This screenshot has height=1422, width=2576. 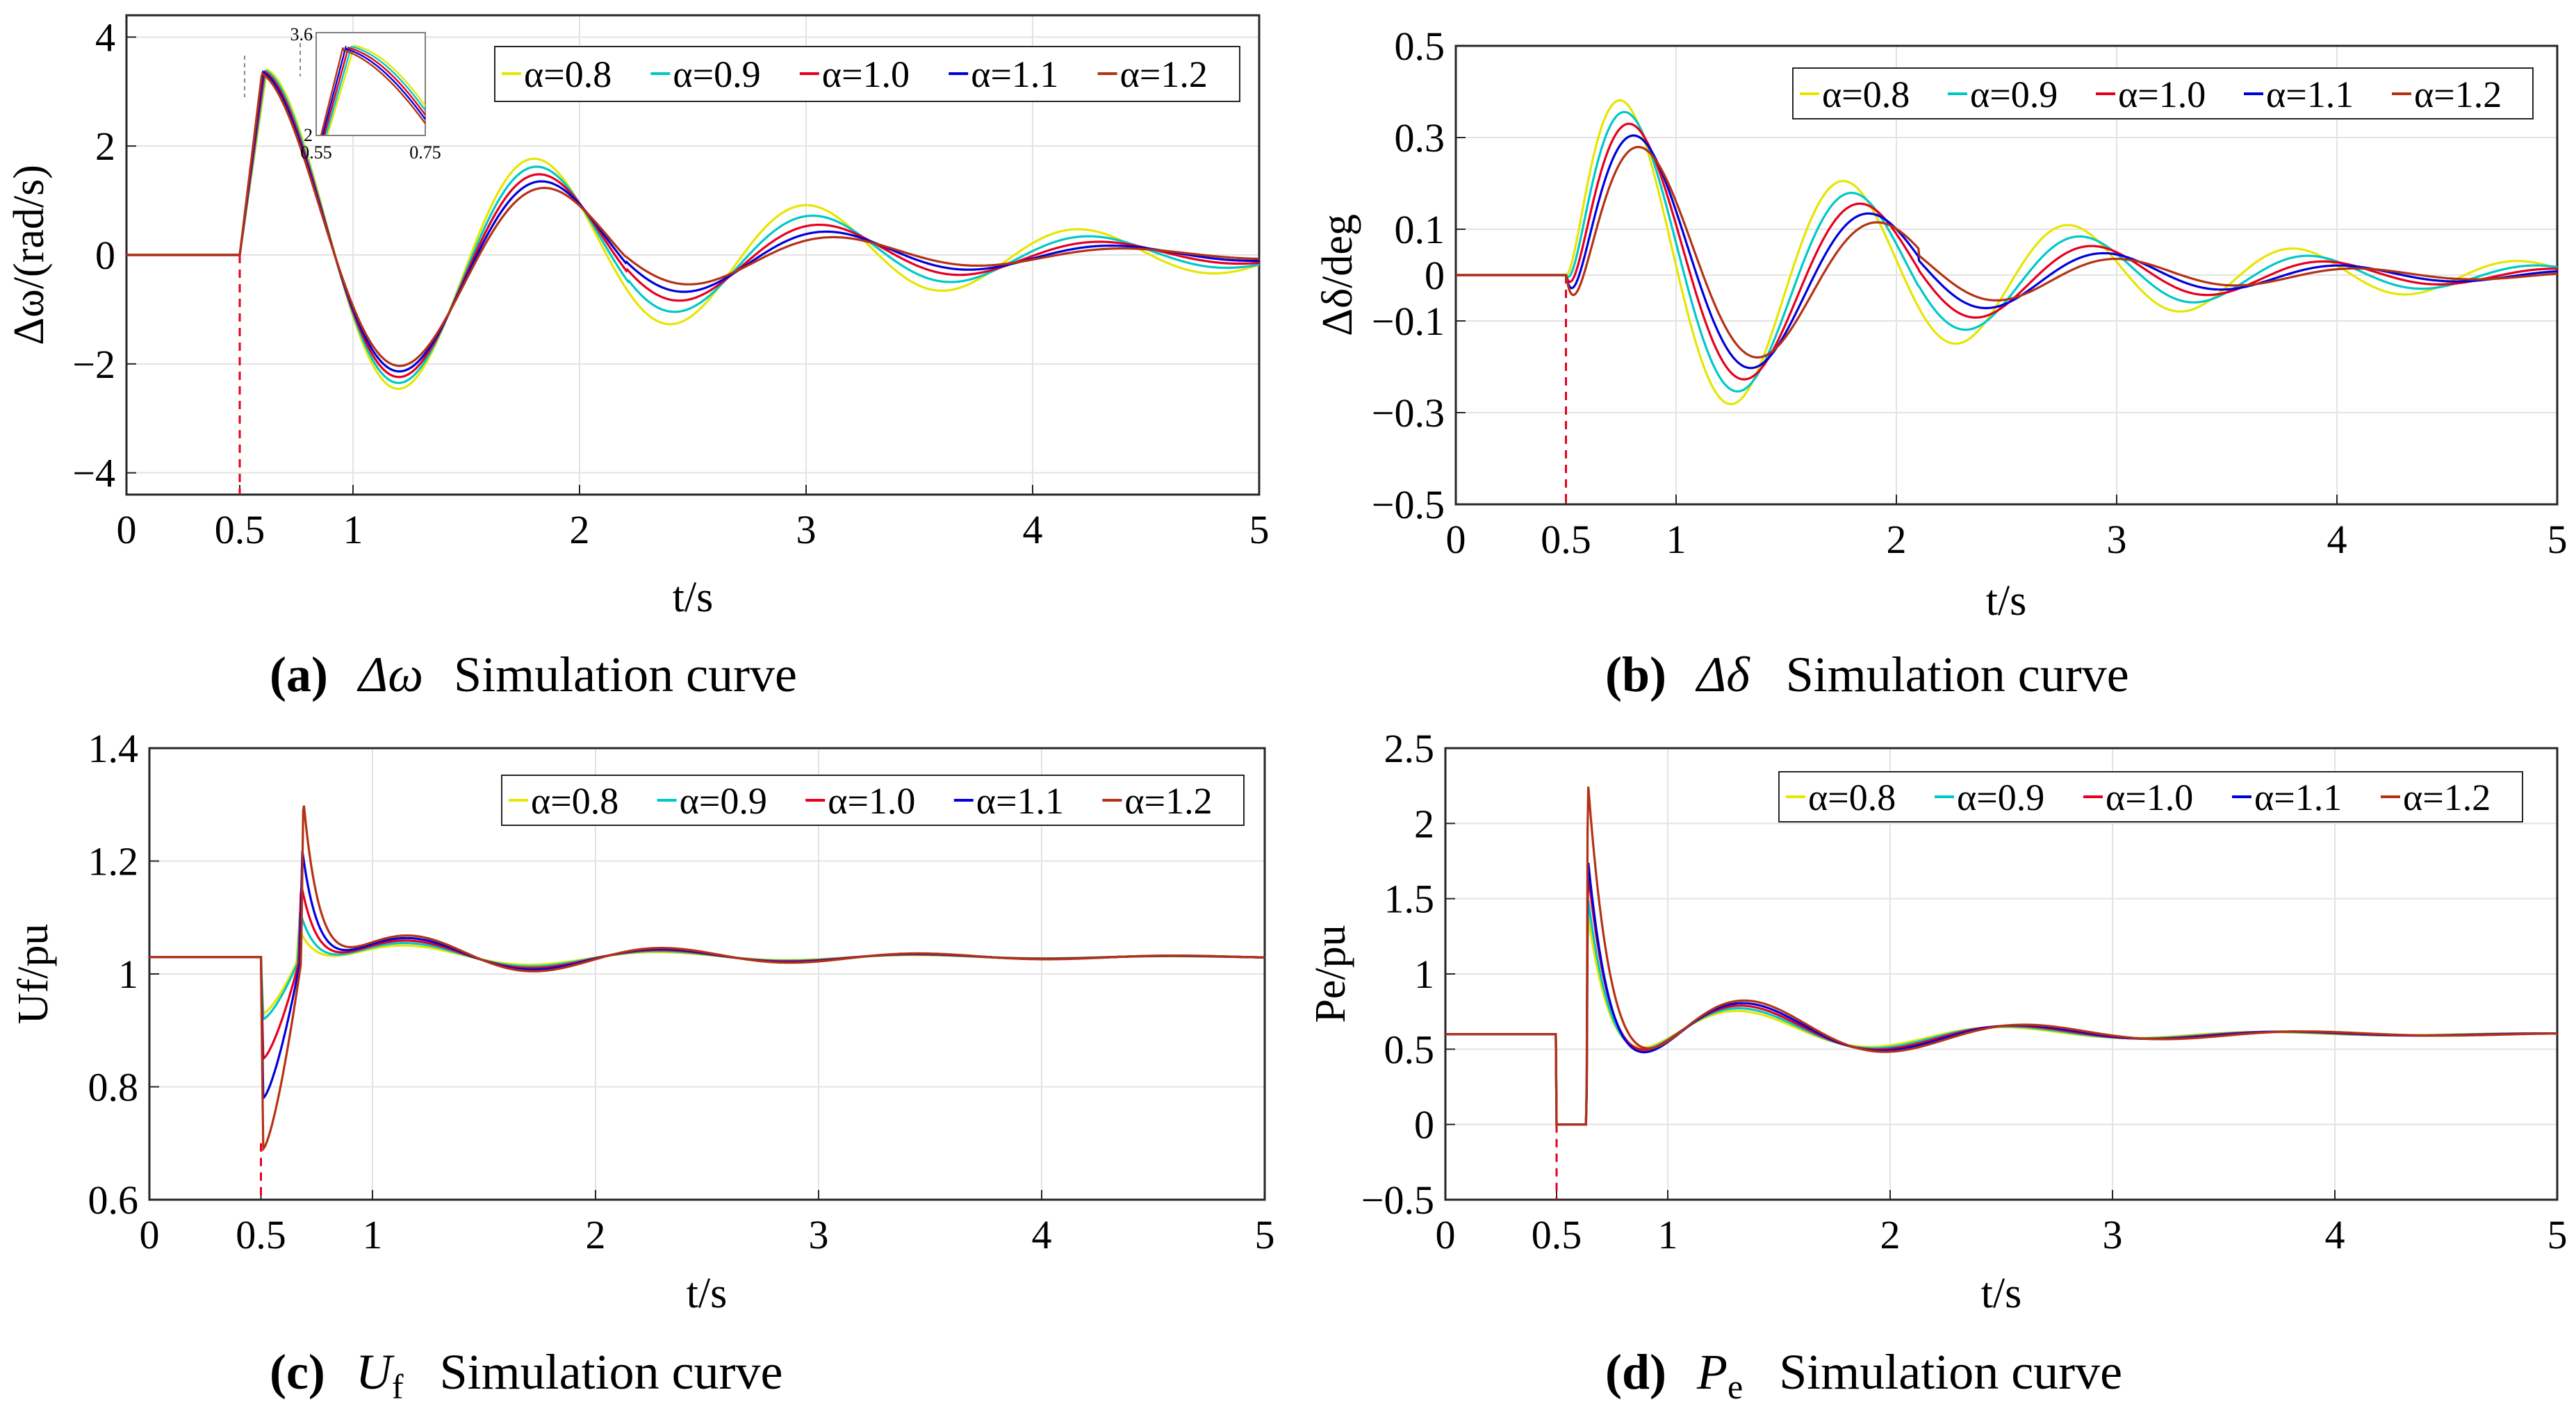 What do you see at coordinates (299, 675) in the screenshot?
I see `caption-letter: (a)` at bounding box center [299, 675].